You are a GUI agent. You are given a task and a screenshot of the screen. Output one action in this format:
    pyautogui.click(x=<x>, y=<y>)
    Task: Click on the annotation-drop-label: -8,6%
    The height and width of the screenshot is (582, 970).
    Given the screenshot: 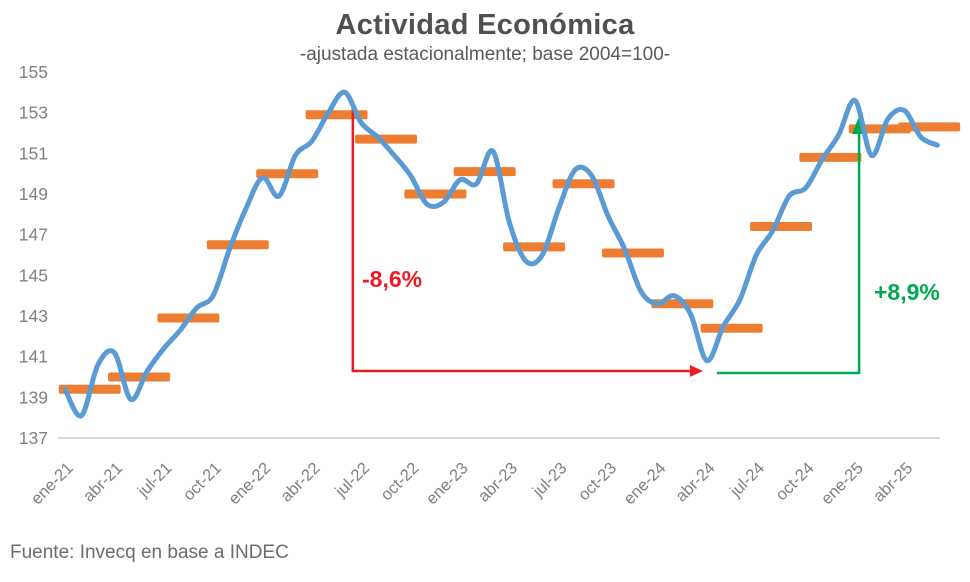 What is the action you would take?
    pyautogui.click(x=392, y=279)
    